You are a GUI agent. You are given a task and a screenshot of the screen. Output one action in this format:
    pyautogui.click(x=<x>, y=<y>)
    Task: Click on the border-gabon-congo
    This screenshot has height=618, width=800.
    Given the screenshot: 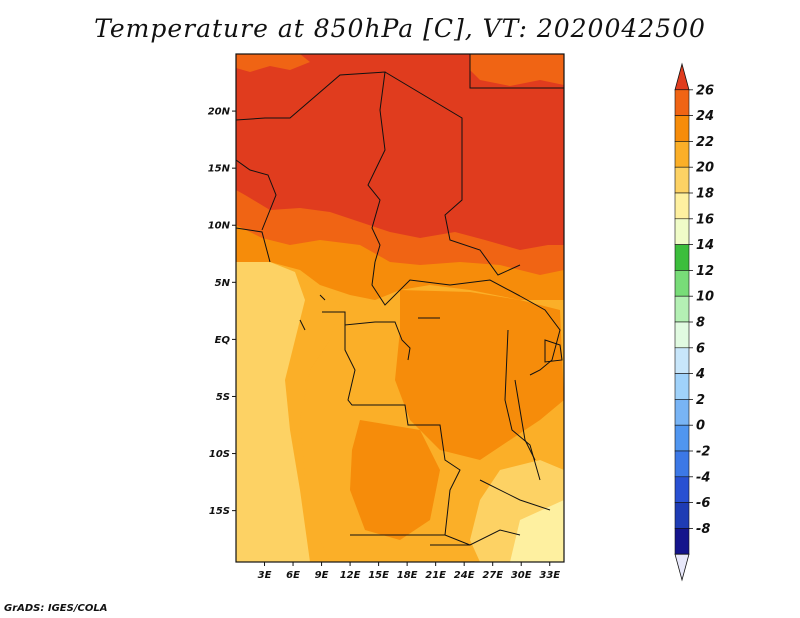 What is the action you would take?
    pyautogui.click(x=366, y=336)
    